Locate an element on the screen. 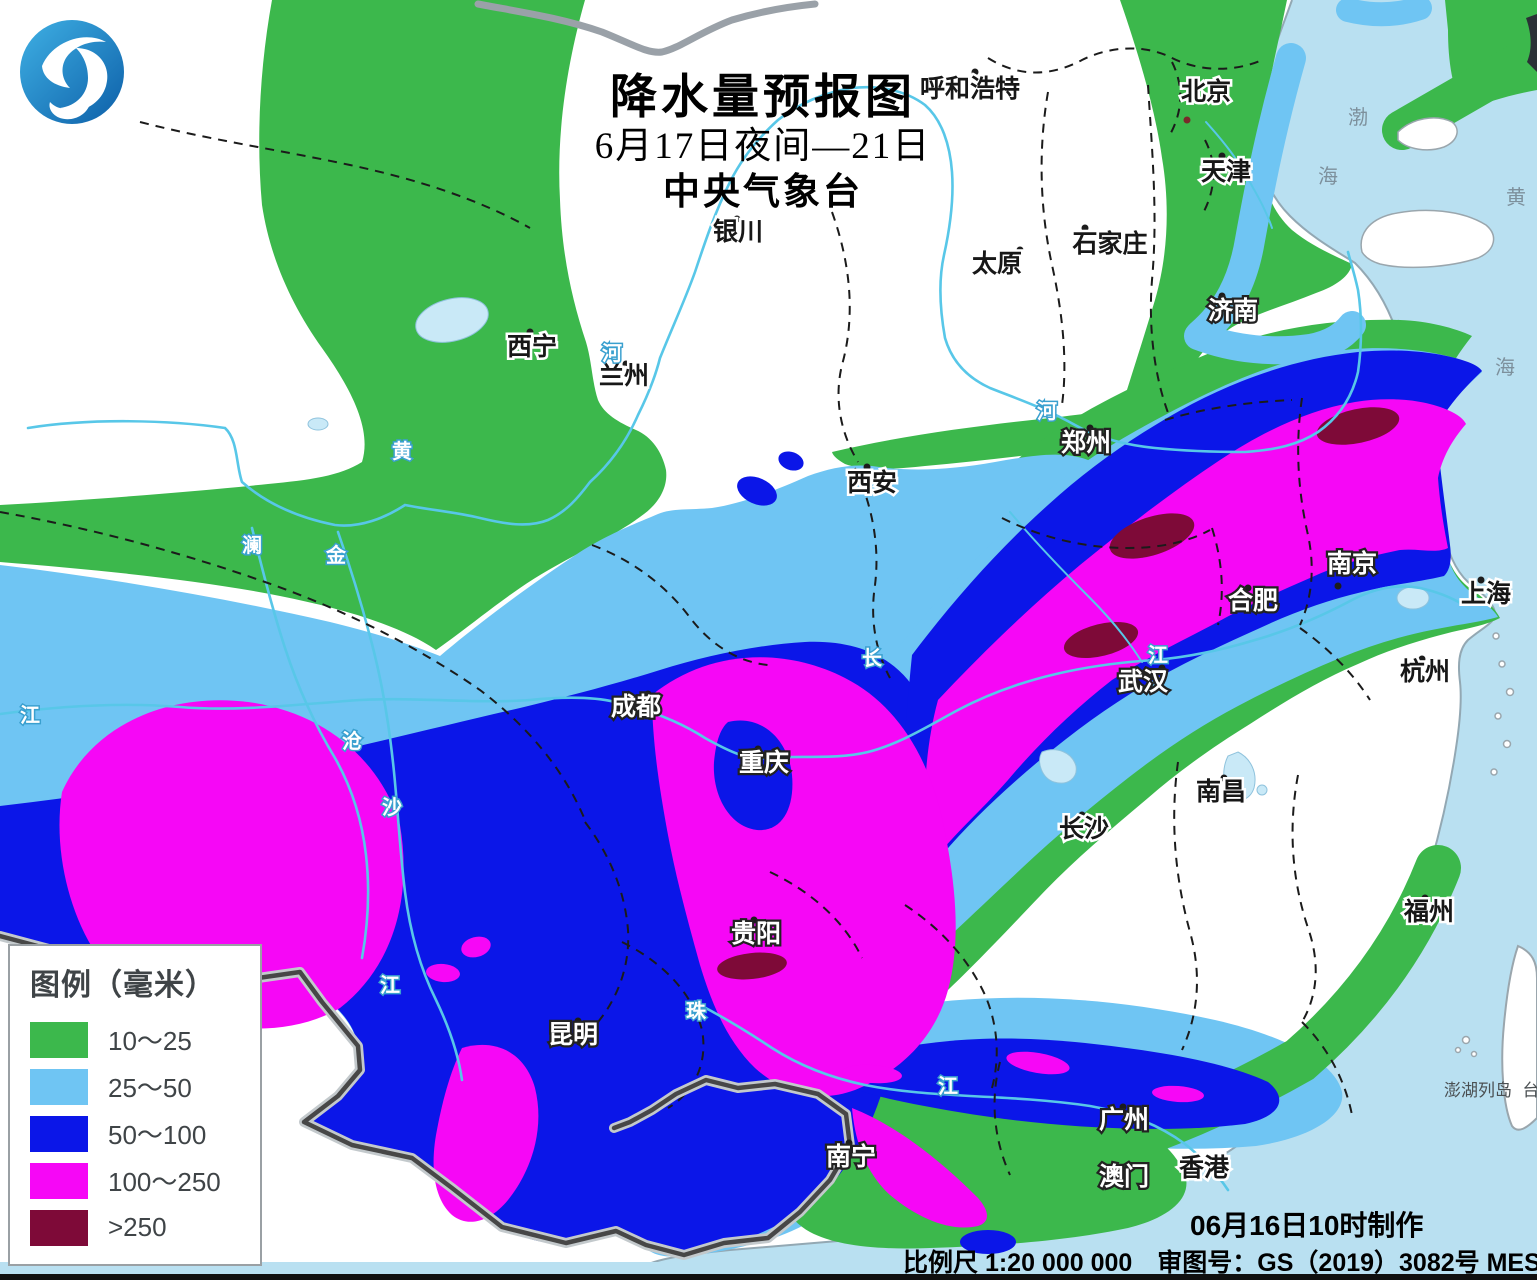 Image resolution: width=1537 pixels, height=1280 pixels. border-beijing-area is located at coordinates (1191, 138).